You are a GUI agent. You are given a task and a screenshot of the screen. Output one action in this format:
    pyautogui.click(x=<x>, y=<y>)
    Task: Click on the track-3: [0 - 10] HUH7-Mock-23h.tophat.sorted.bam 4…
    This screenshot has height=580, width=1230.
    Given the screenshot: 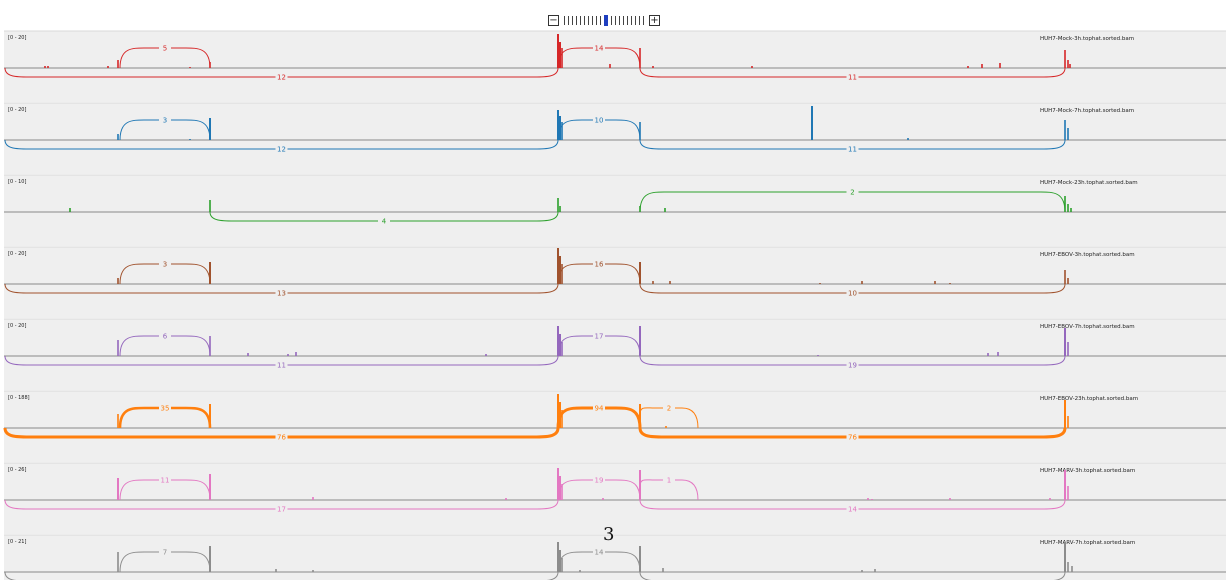 What is the action you would take?
    pyautogui.click(x=615, y=210)
    